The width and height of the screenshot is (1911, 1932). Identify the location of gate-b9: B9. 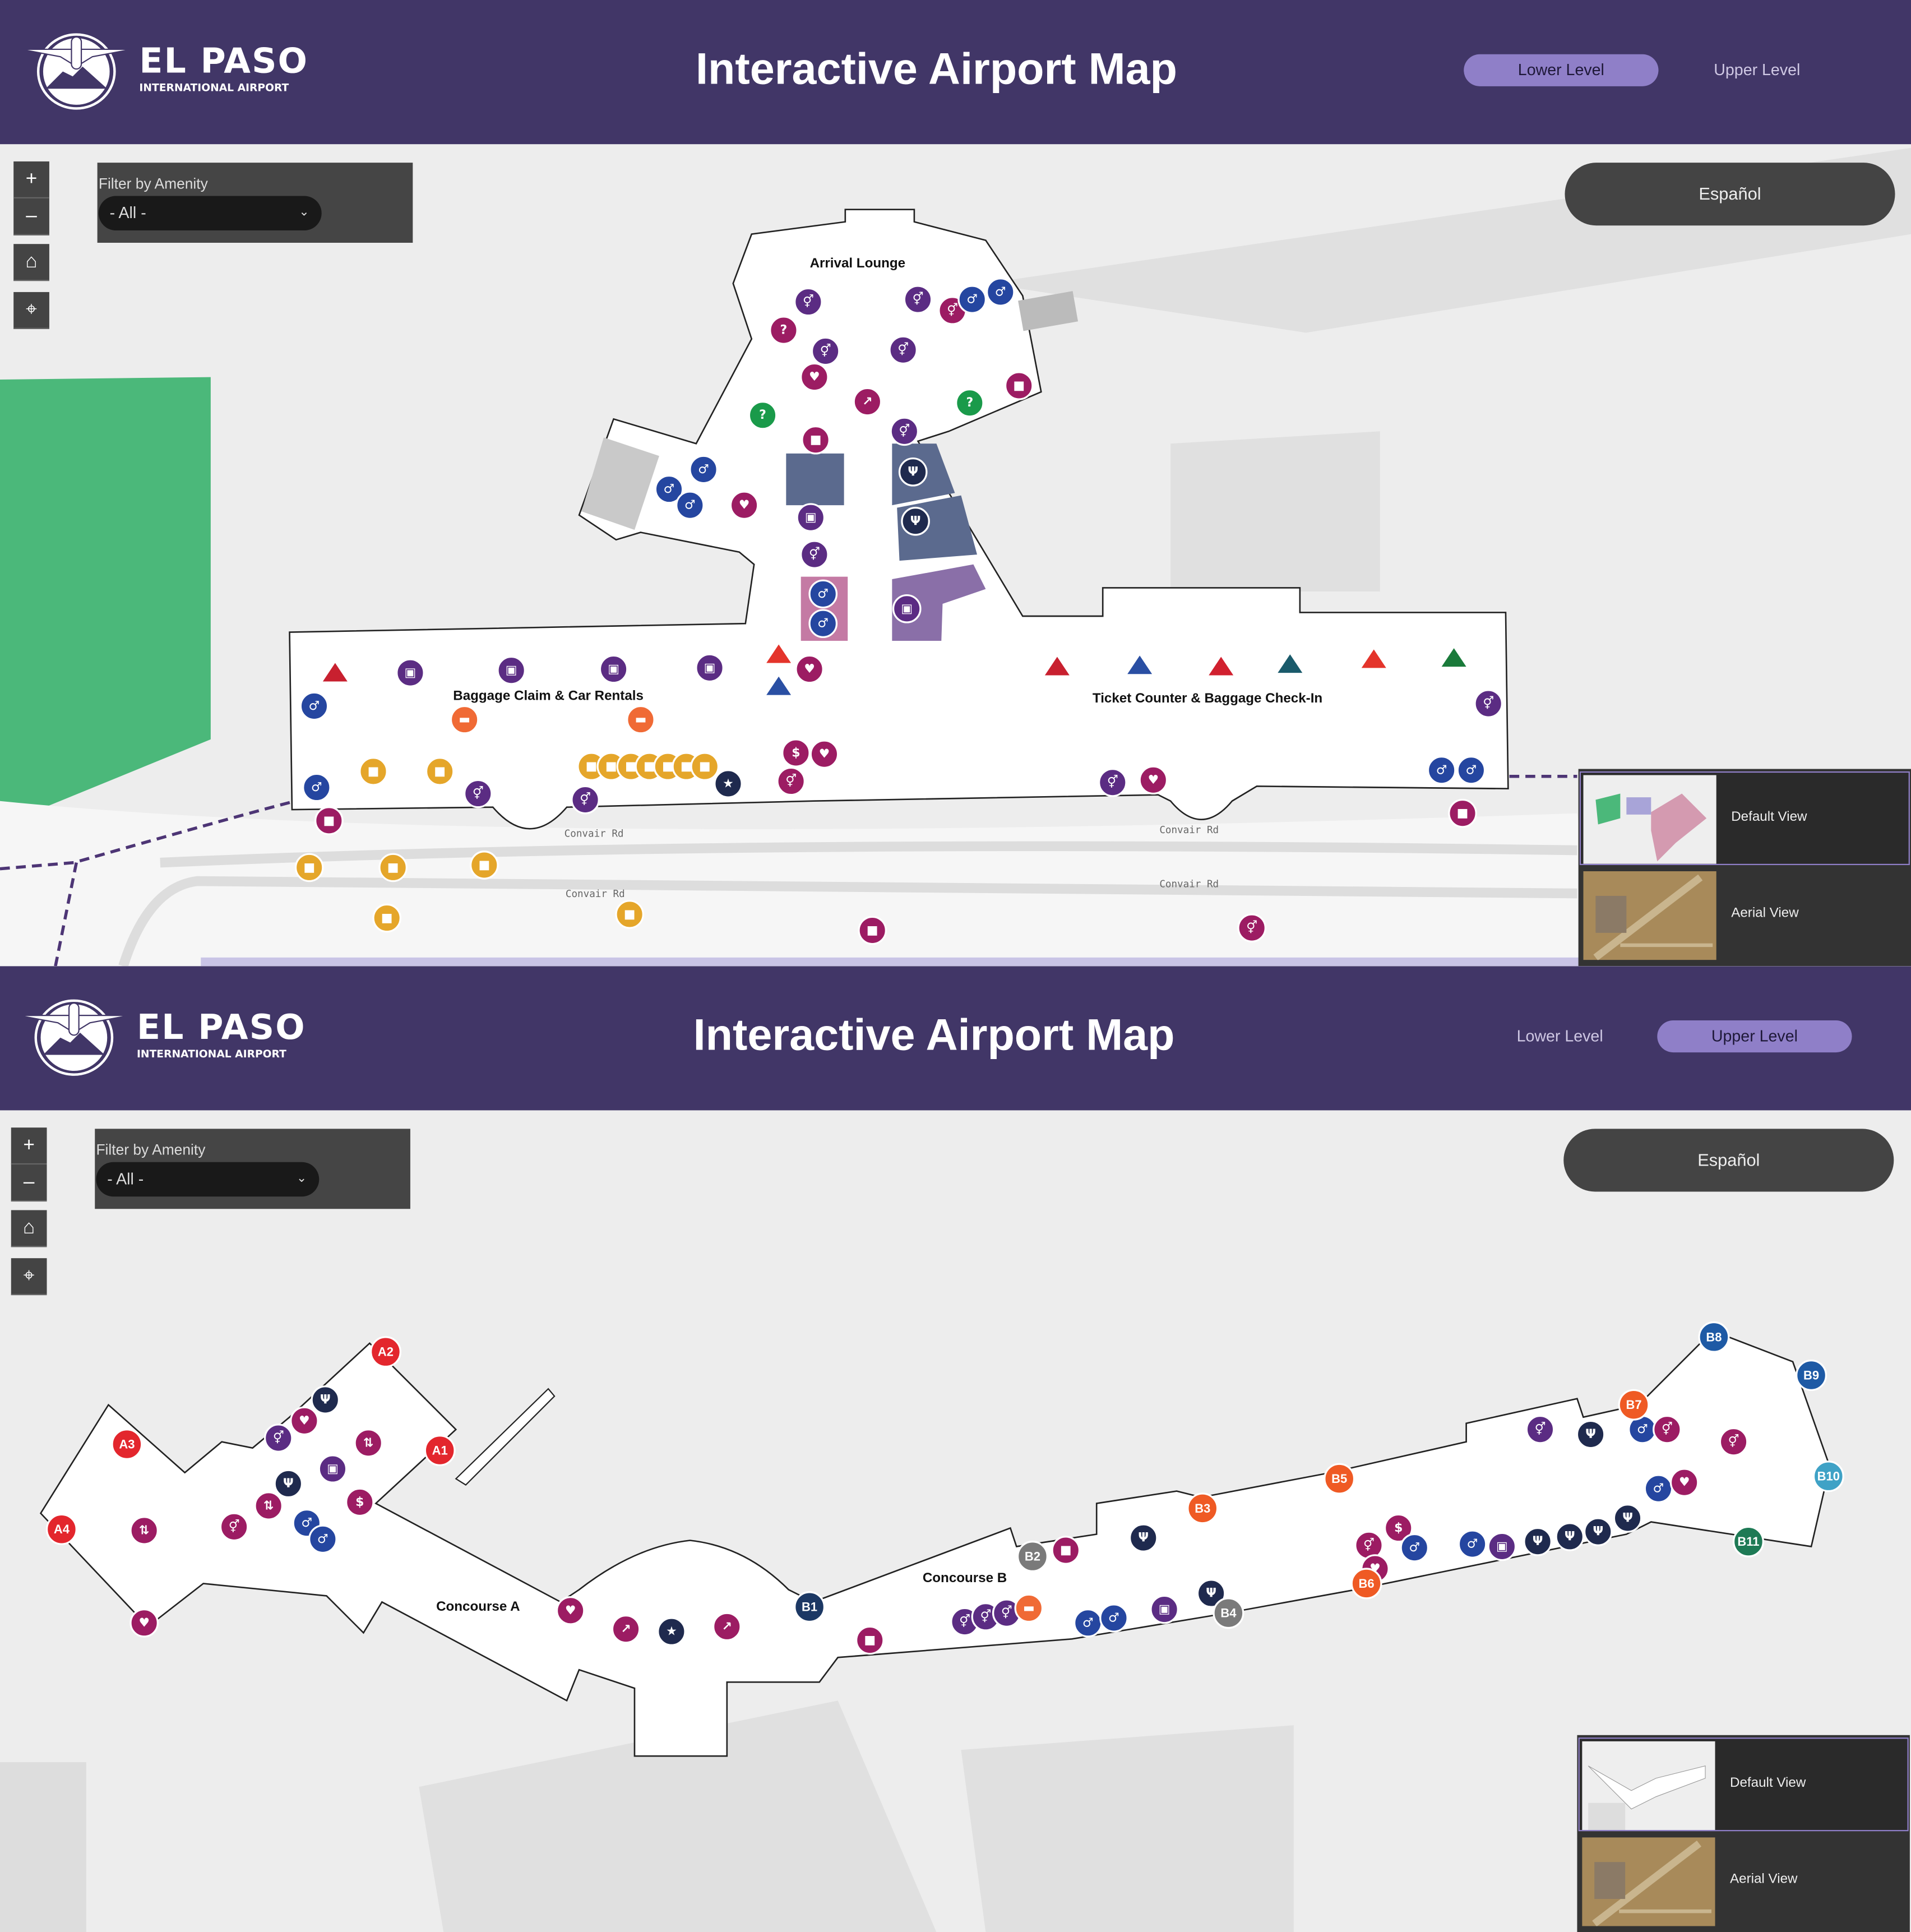
(1812, 1375).